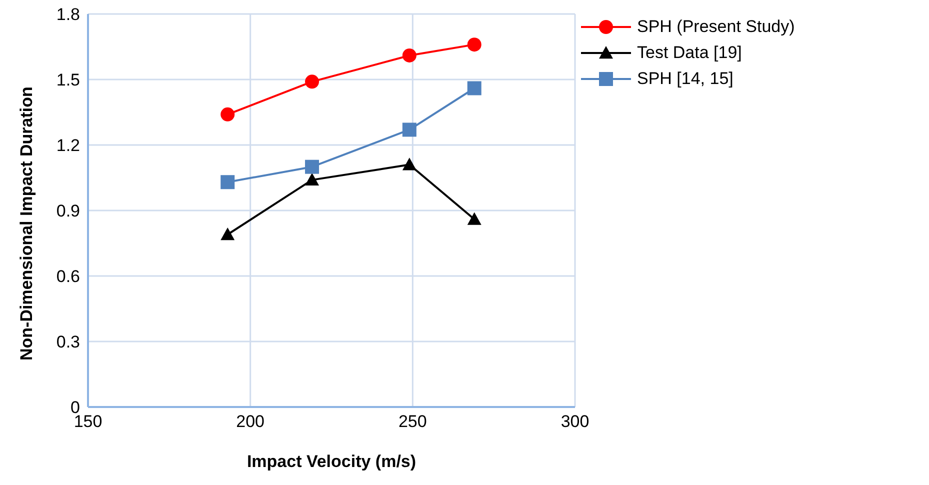  What do you see at coordinates (68, 80) in the screenshot?
I see `y-tick-label: 1.5` at bounding box center [68, 80].